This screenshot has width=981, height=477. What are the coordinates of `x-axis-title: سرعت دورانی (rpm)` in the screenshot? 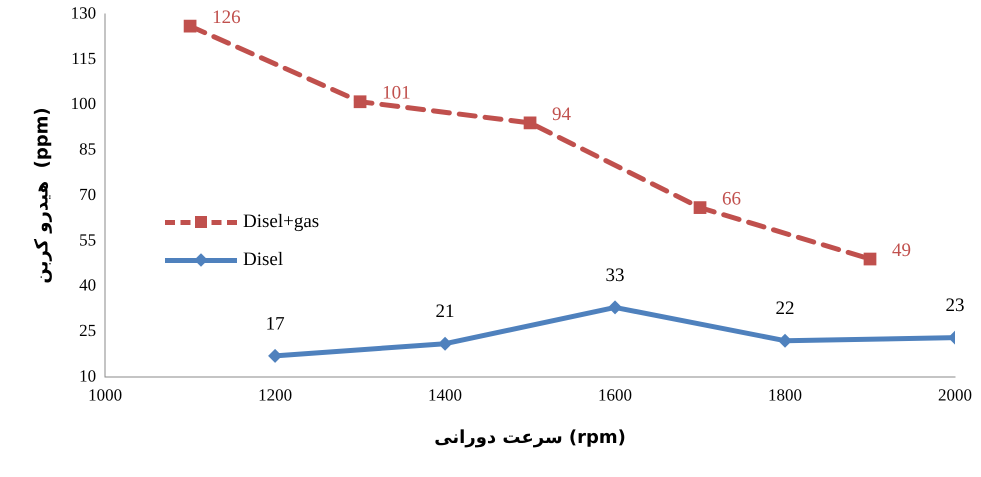 It's located at (530, 437).